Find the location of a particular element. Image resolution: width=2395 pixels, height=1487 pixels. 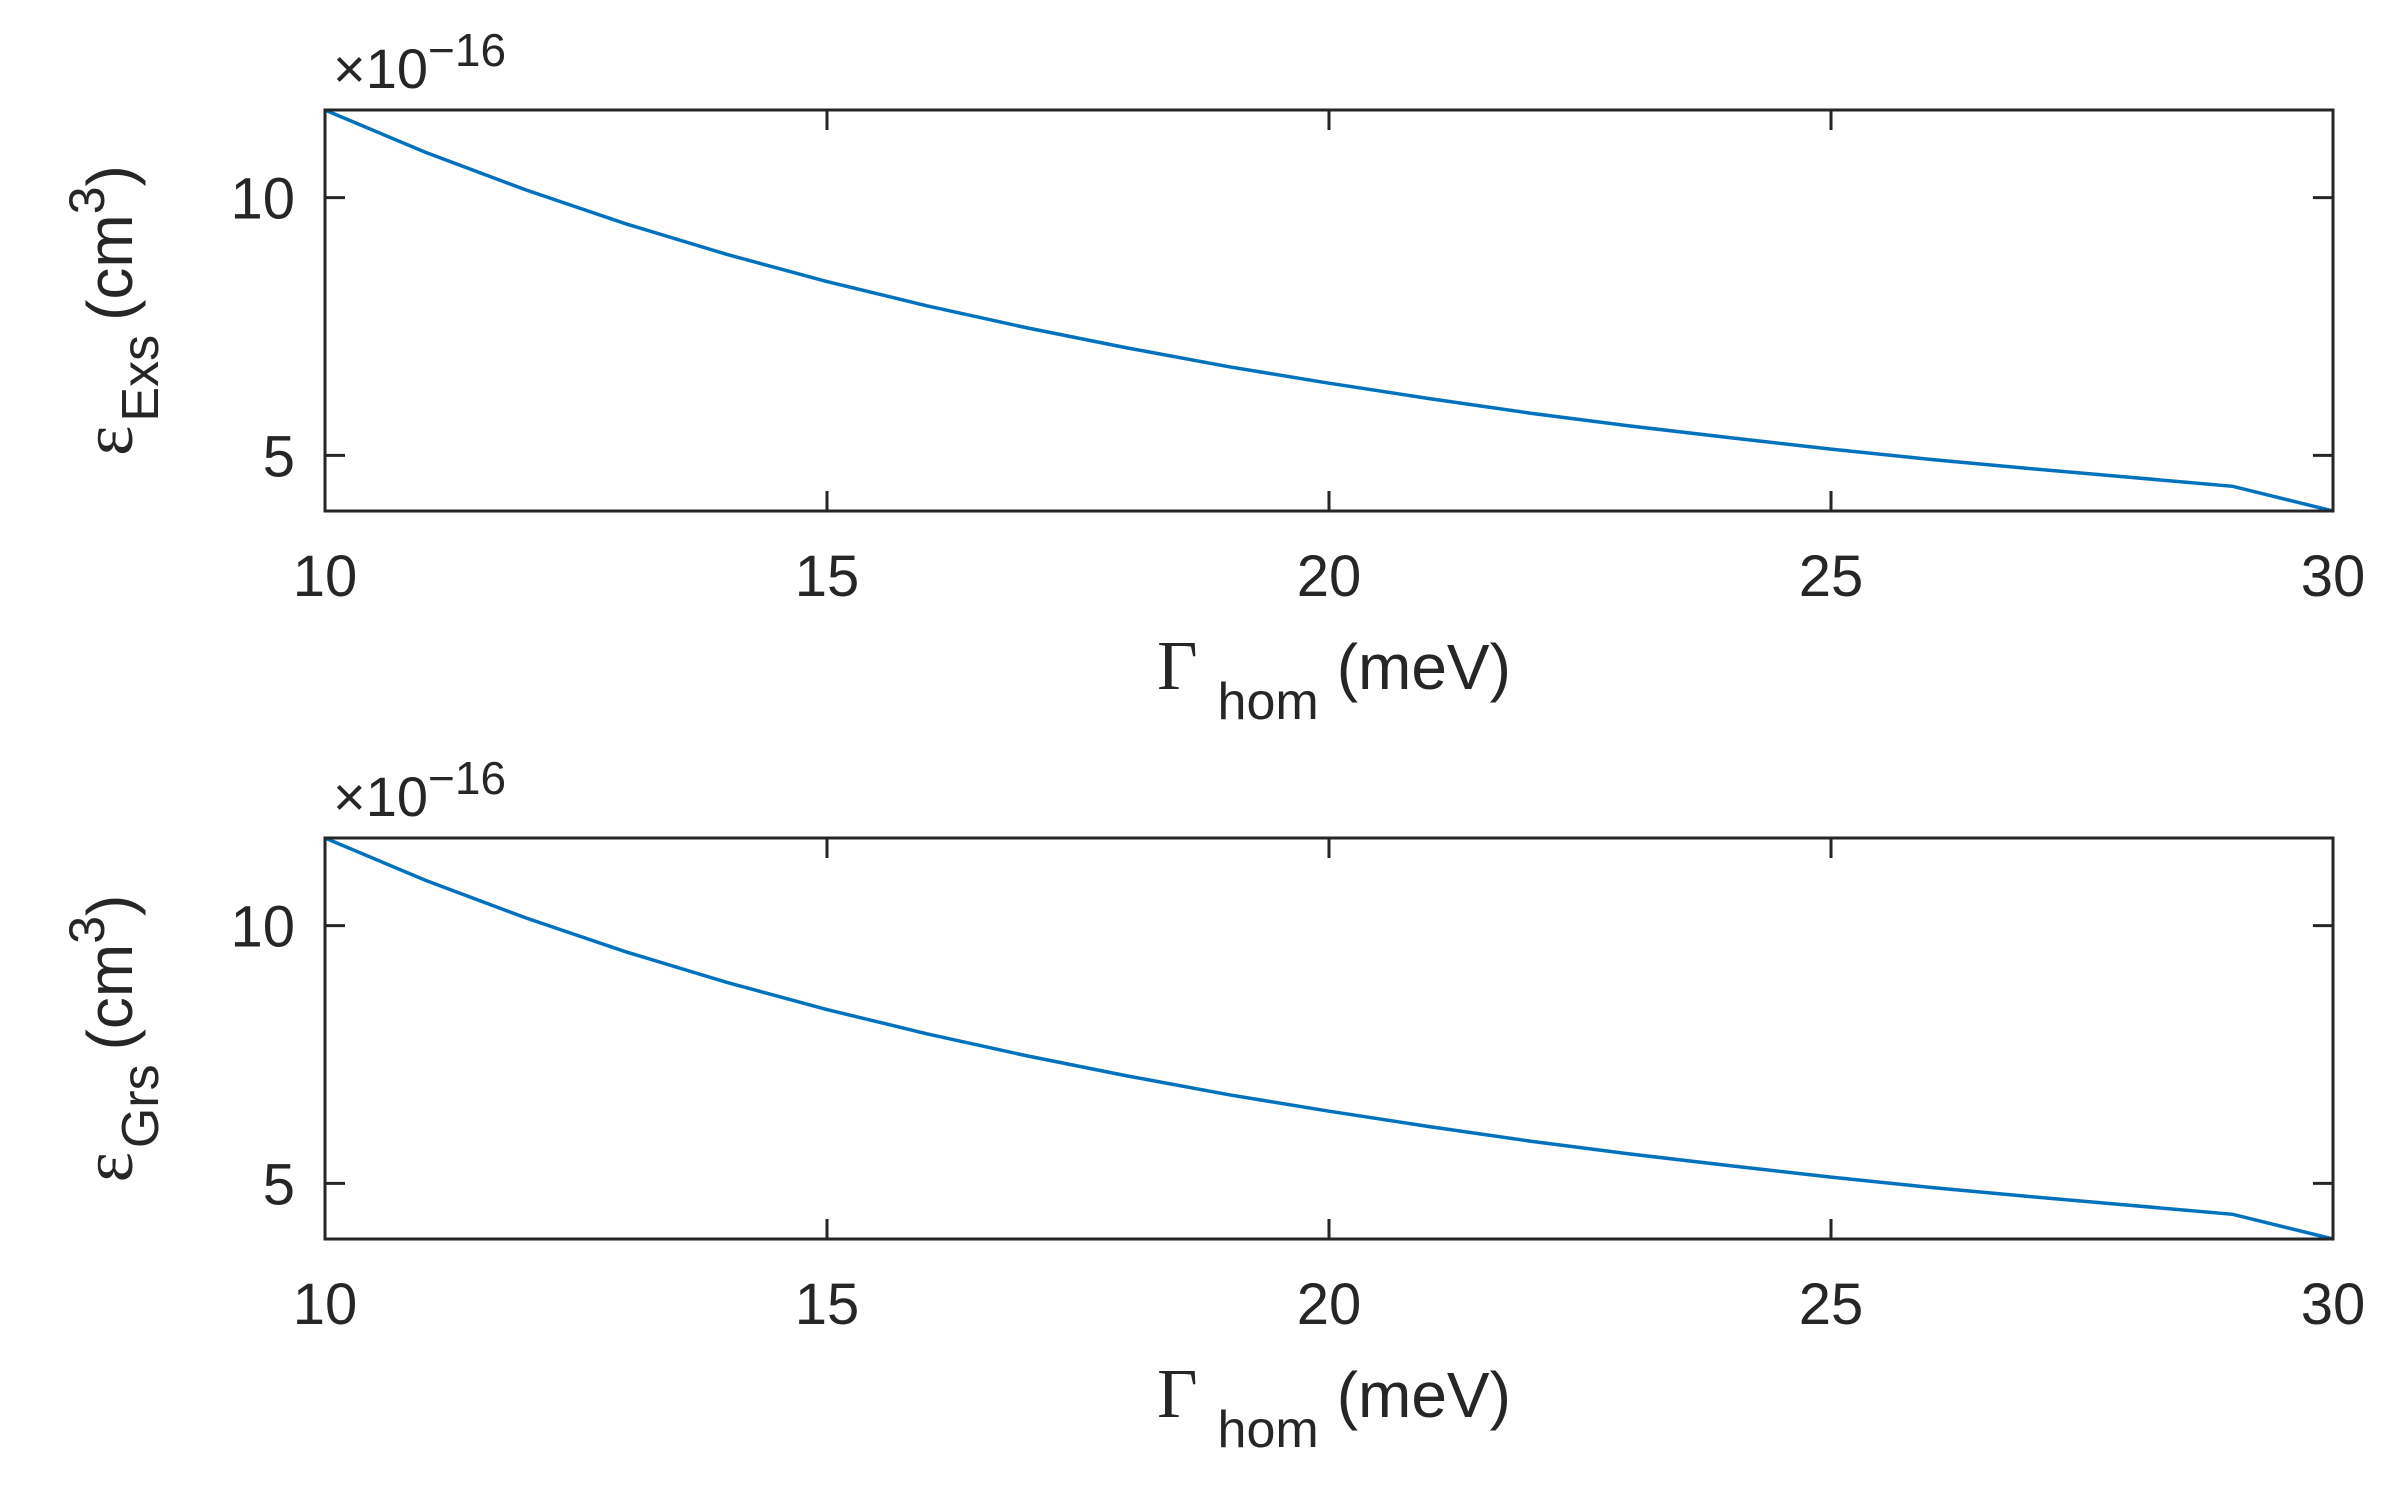

y-title-subscript: Exs is located at coordinates (141, 378).